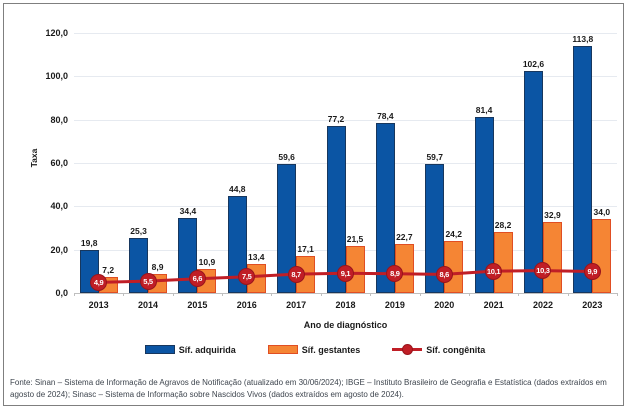 The image size is (630, 411). Describe the element at coordinates (207, 262) in the screenshot. I see `bar-value-label: 10,9` at that location.